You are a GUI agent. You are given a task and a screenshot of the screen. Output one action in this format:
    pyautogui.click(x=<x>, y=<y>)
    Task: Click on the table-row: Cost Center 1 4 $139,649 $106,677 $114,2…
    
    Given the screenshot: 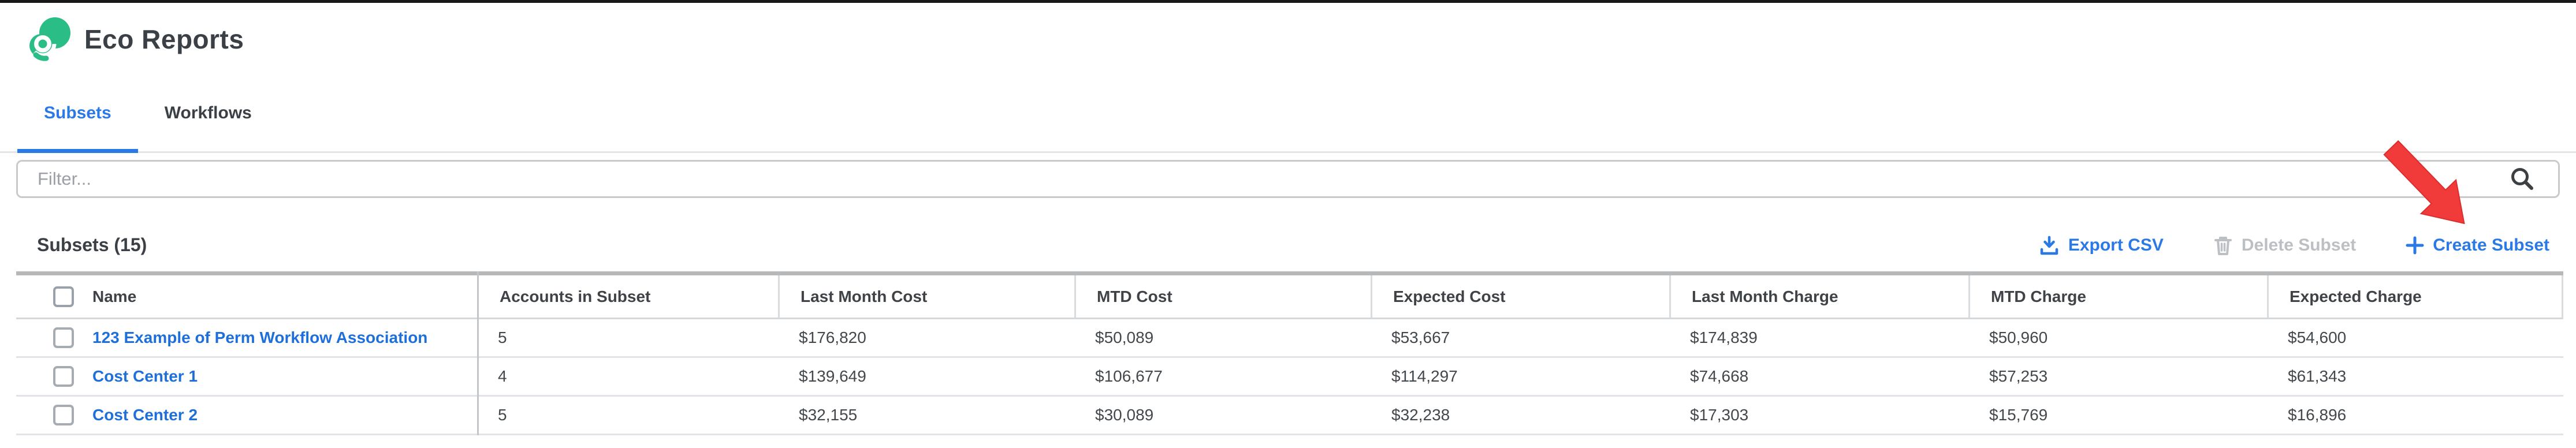 What is the action you would take?
    pyautogui.click(x=1289, y=377)
    